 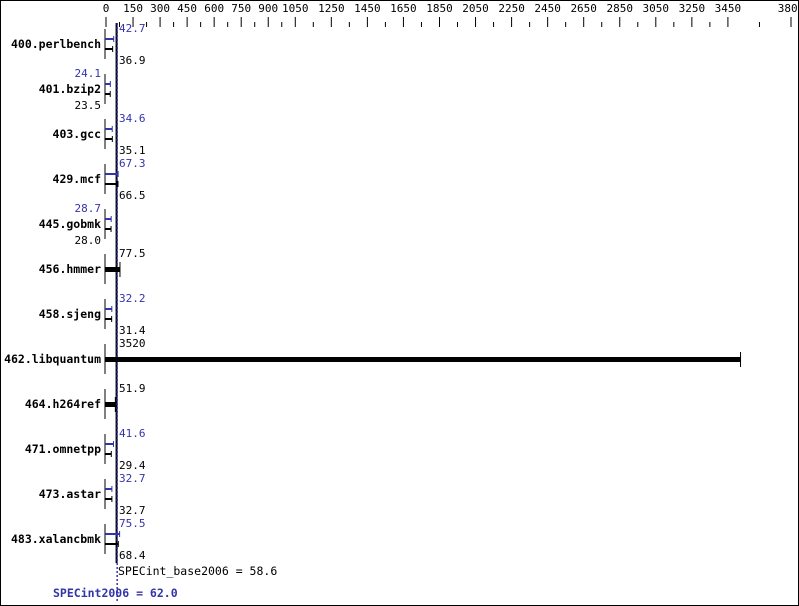 What do you see at coordinates (77, 179) in the screenshot?
I see `benchmark-label: 429.mcf` at bounding box center [77, 179].